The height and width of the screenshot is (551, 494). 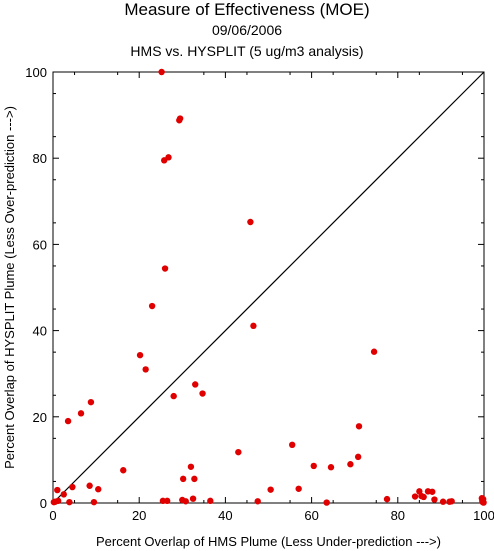 What do you see at coordinates (139, 515) in the screenshot?
I see `x-tick-label: 20` at bounding box center [139, 515].